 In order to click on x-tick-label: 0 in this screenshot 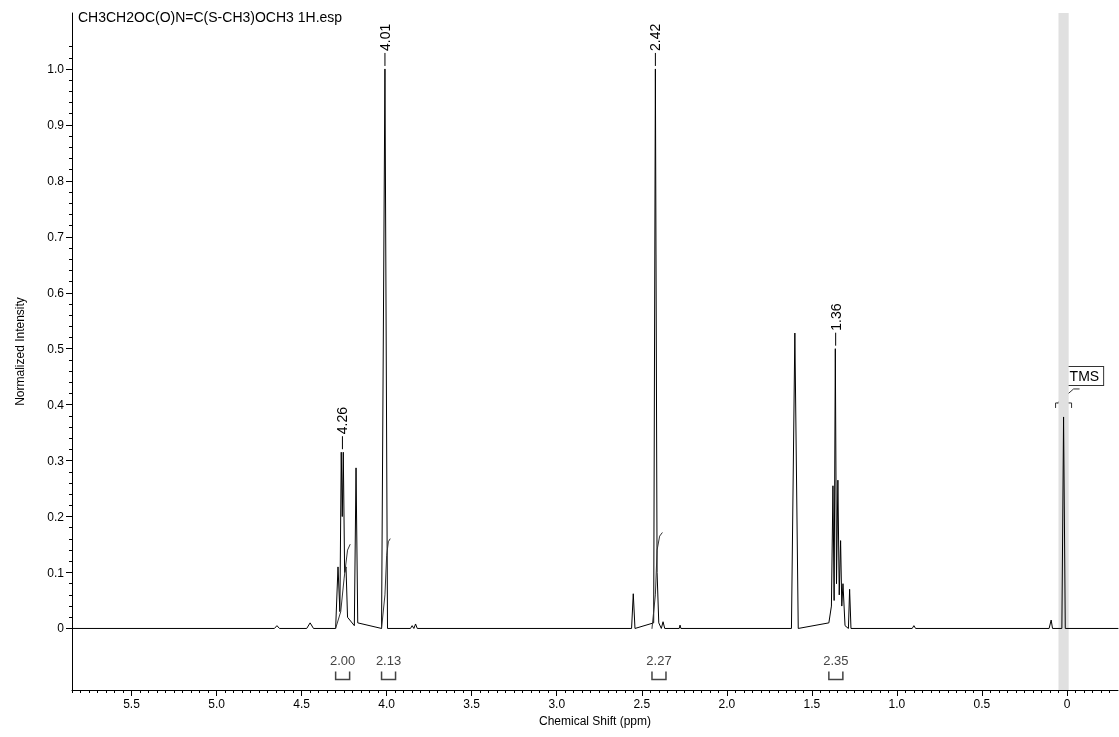, I will do `click(1067, 704)`.